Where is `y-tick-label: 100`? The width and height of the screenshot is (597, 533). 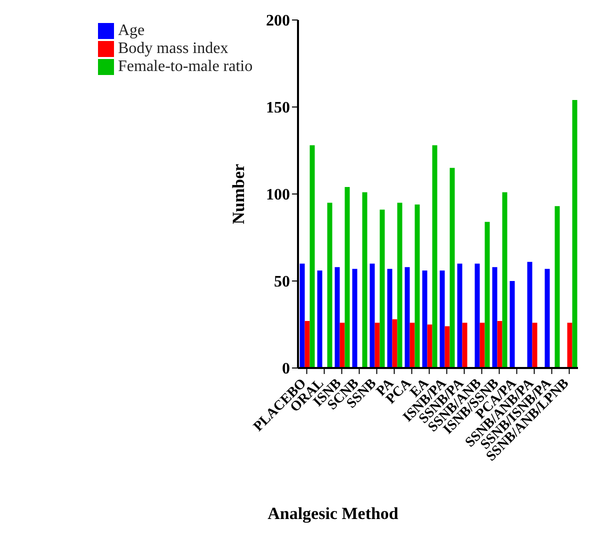 y-tick-label: 100 is located at coordinates (278, 195).